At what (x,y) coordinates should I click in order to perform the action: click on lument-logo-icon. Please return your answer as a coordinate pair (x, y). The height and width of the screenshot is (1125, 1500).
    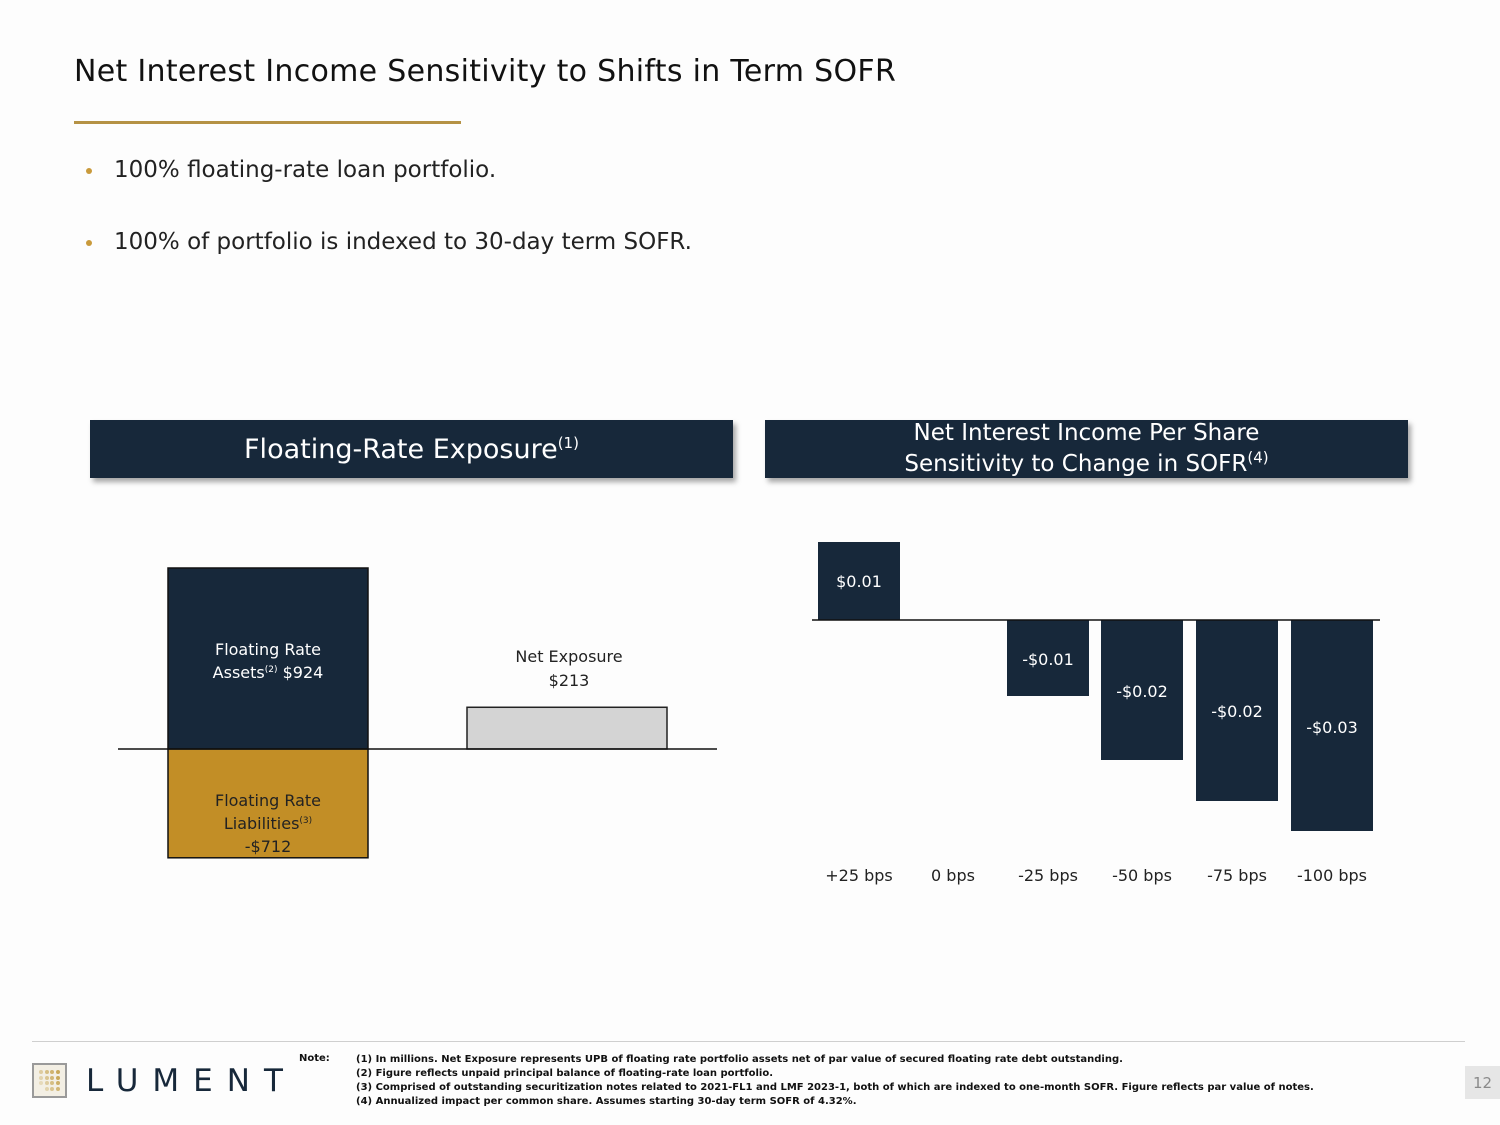
    Looking at the image, I should click on (49, 1080).